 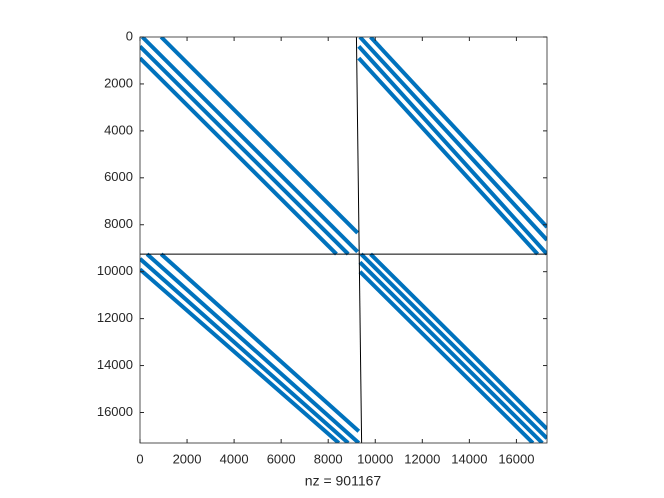 What do you see at coordinates (118, 176) in the screenshot?
I see `y-tick-label: 6000` at bounding box center [118, 176].